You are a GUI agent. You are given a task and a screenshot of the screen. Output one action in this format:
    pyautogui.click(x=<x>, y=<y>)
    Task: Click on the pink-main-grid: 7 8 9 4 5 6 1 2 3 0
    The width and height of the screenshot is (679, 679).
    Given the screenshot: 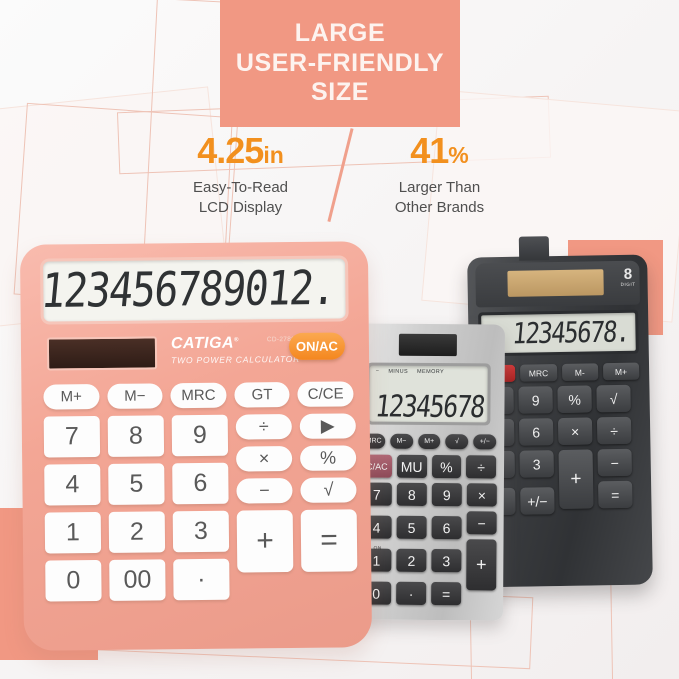 What is the action you would take?
    pyautogui.click(x=200, y=507)
    